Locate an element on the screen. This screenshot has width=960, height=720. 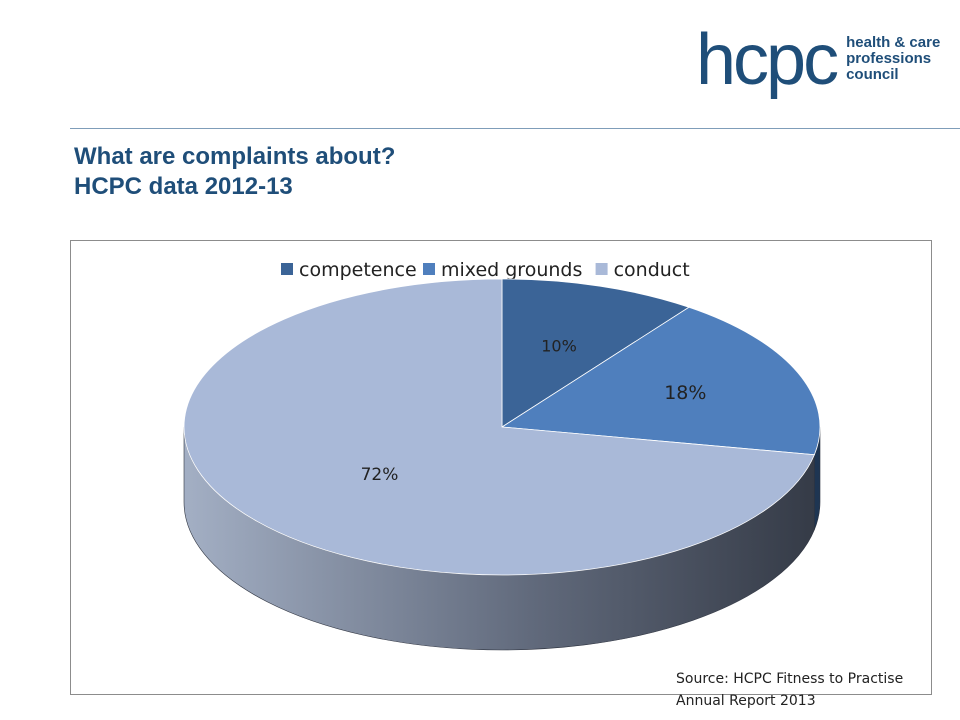
pie-label-mixed-grounds: 18% is located at coordinates (685, 393).